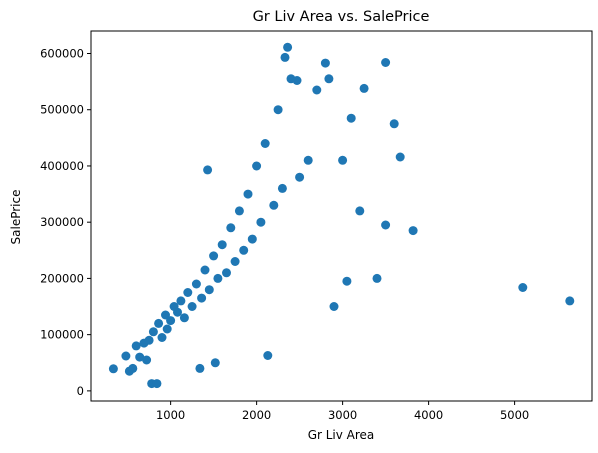  I want to click on y-tick-label: 500000, so click(62, 110).